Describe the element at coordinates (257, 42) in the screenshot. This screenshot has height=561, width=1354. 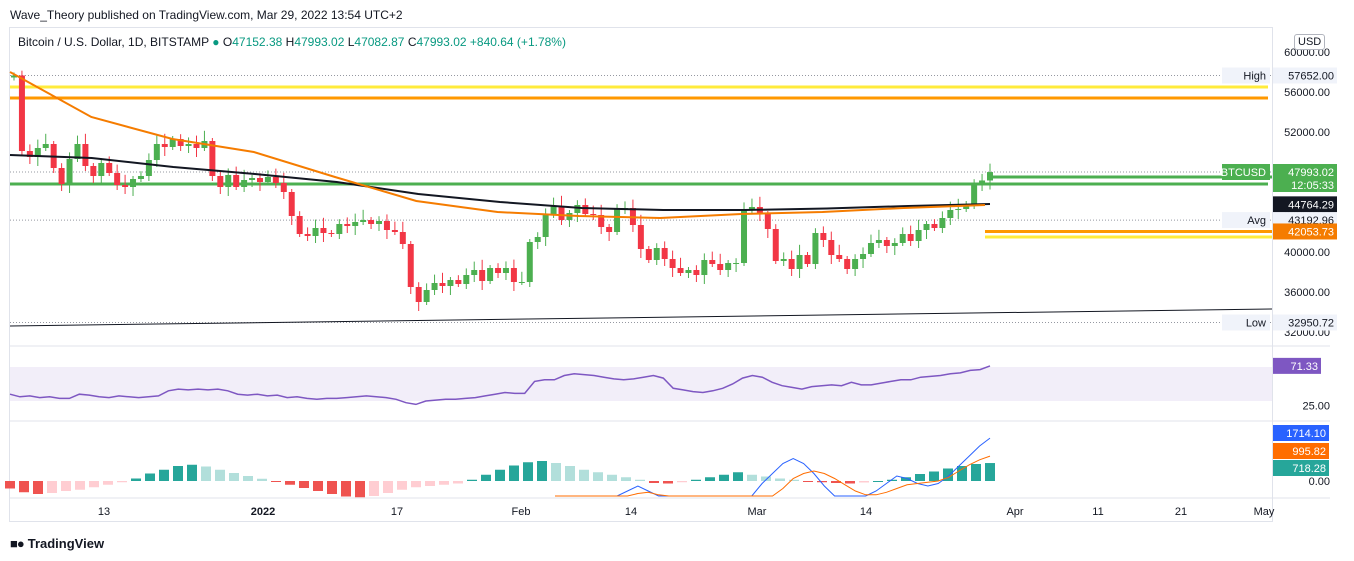
I see `open-value: 47152.38` at that location.